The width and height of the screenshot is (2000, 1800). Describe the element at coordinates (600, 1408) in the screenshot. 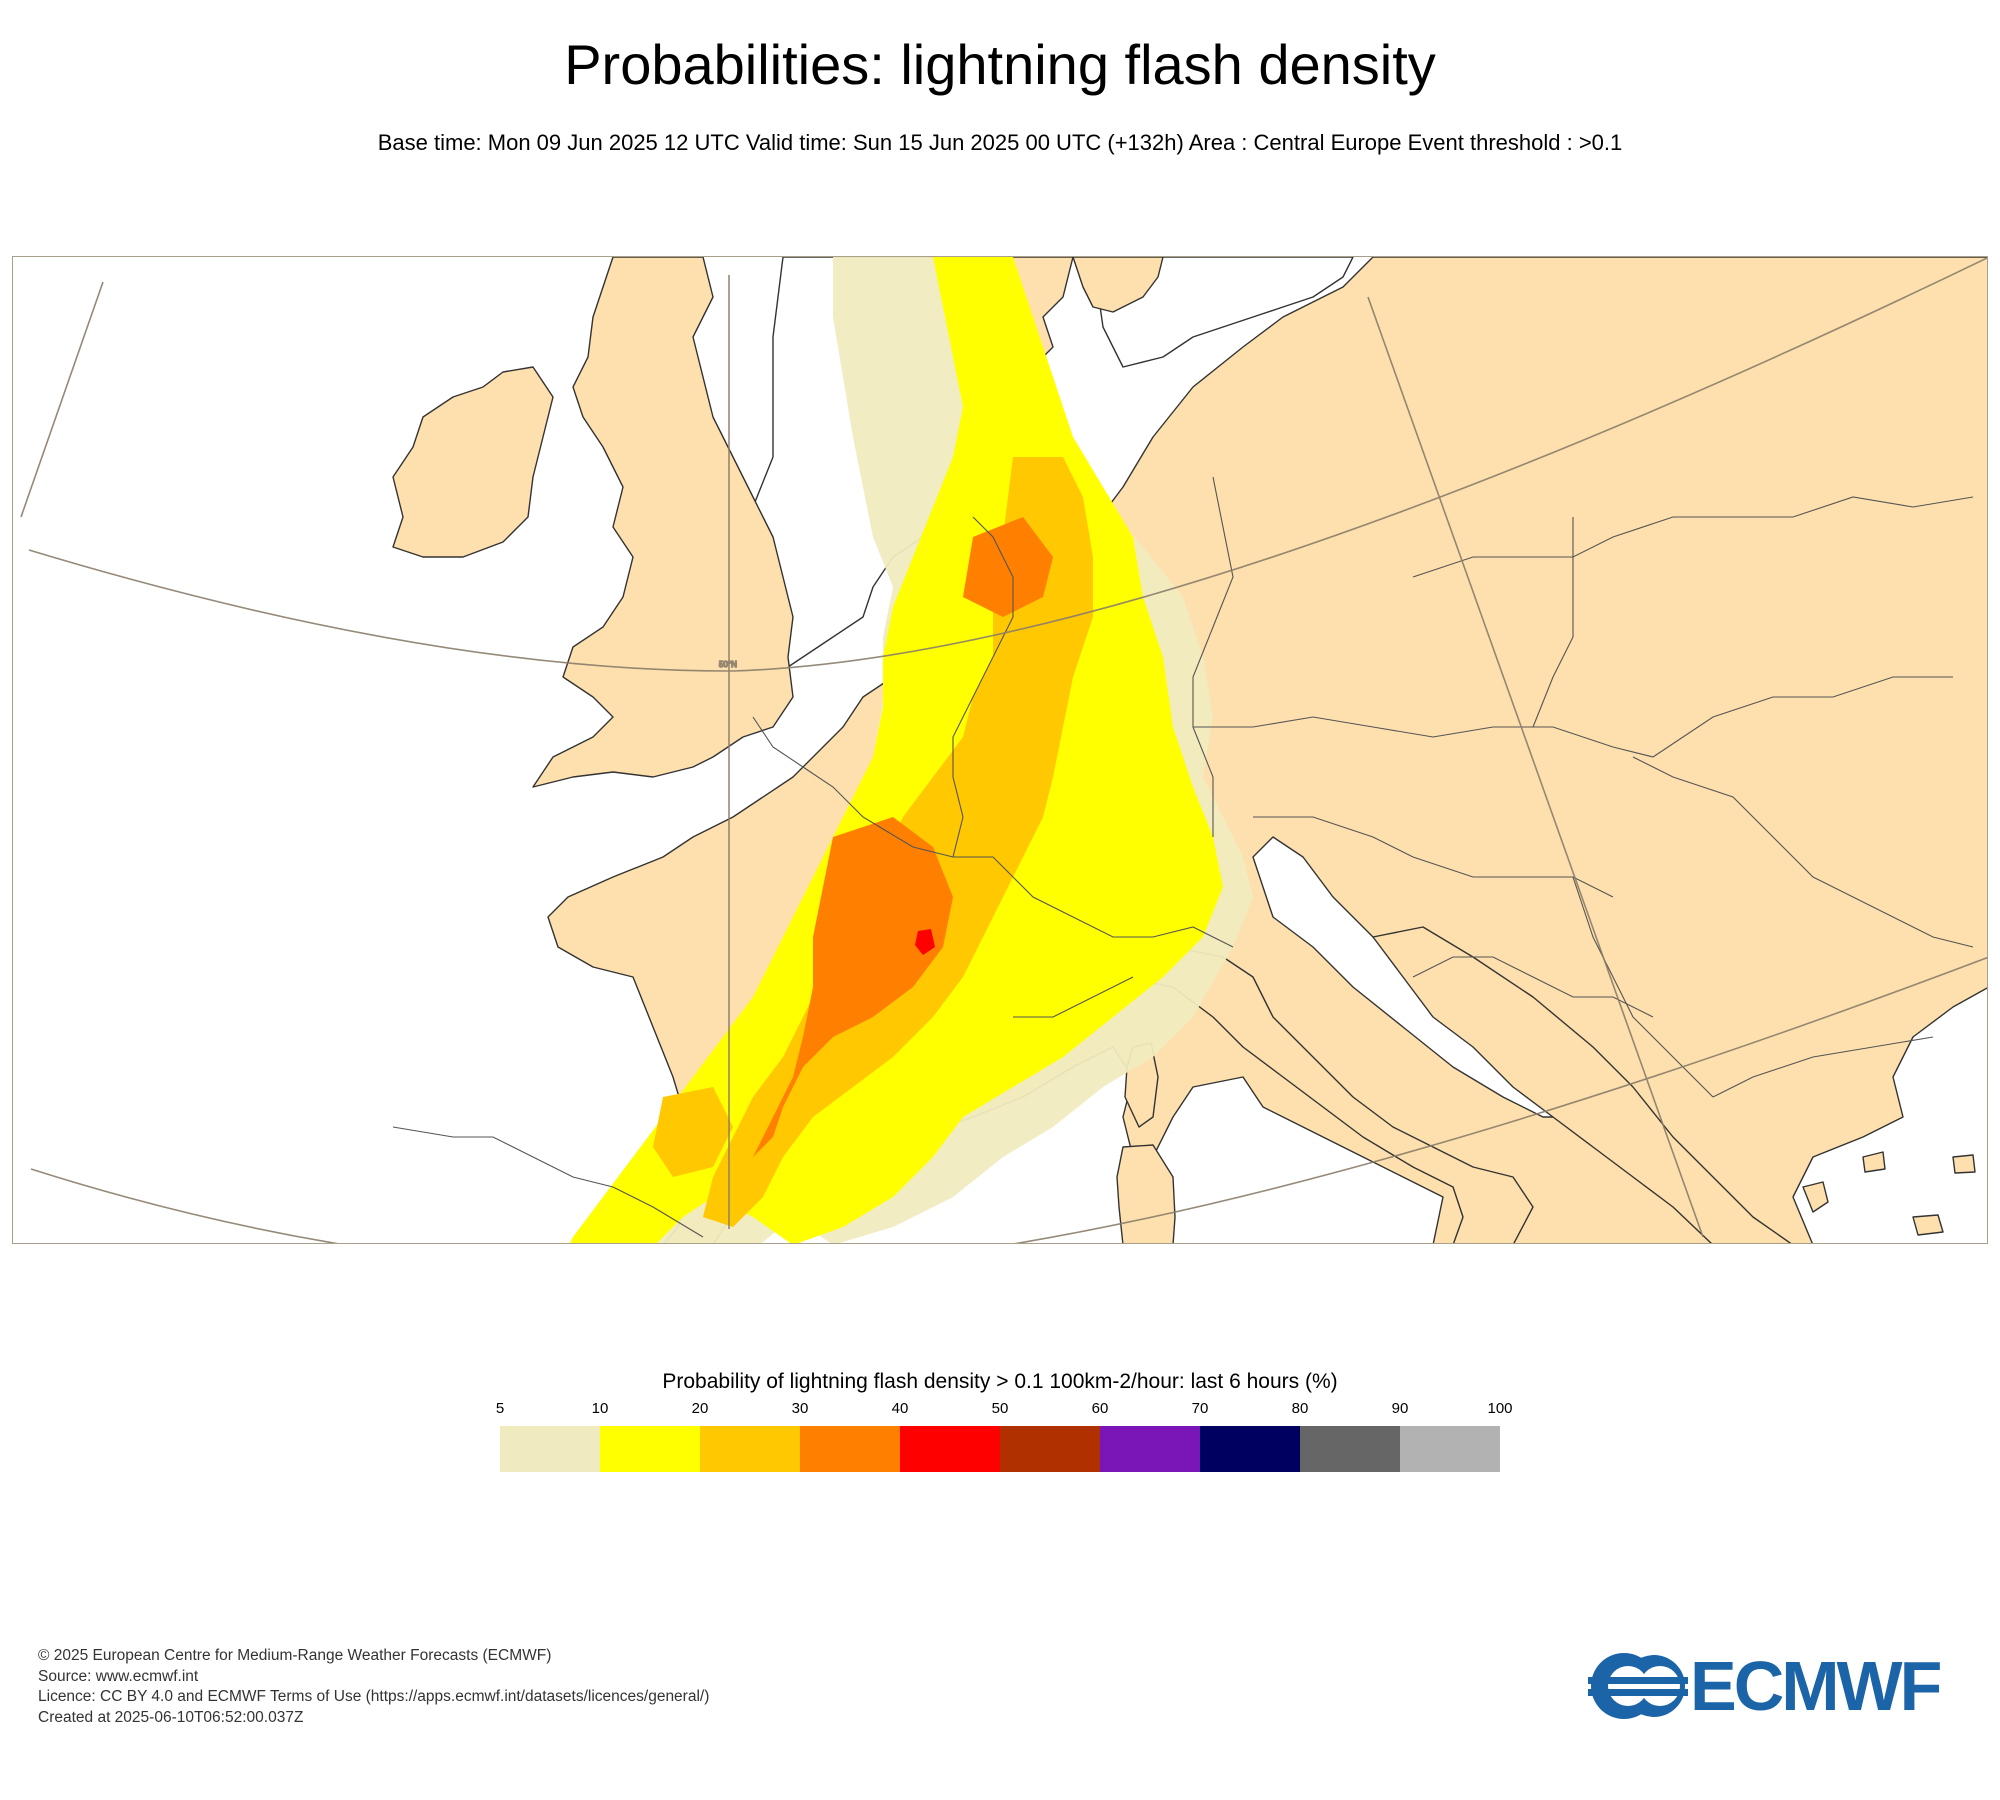

I see `legend-tick-label: 10` at that location.